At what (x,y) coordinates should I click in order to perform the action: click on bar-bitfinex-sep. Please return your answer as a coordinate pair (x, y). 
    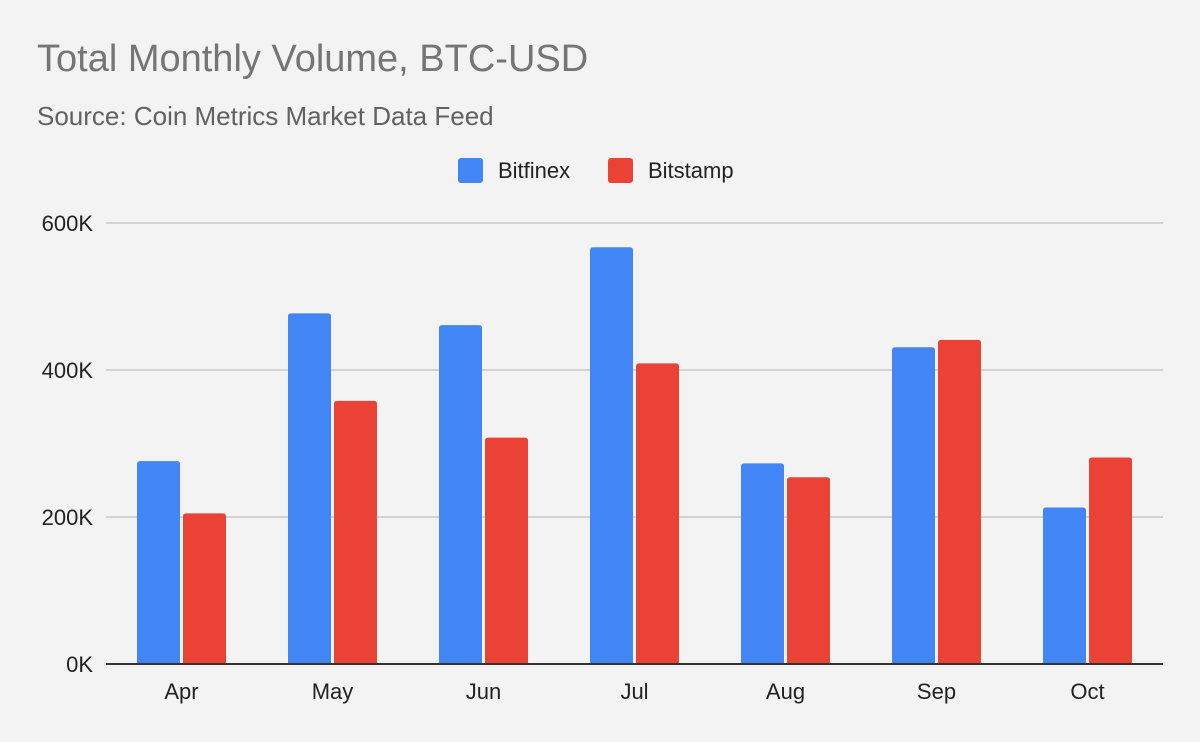
    Looking at the image, I should click on (913, 505).